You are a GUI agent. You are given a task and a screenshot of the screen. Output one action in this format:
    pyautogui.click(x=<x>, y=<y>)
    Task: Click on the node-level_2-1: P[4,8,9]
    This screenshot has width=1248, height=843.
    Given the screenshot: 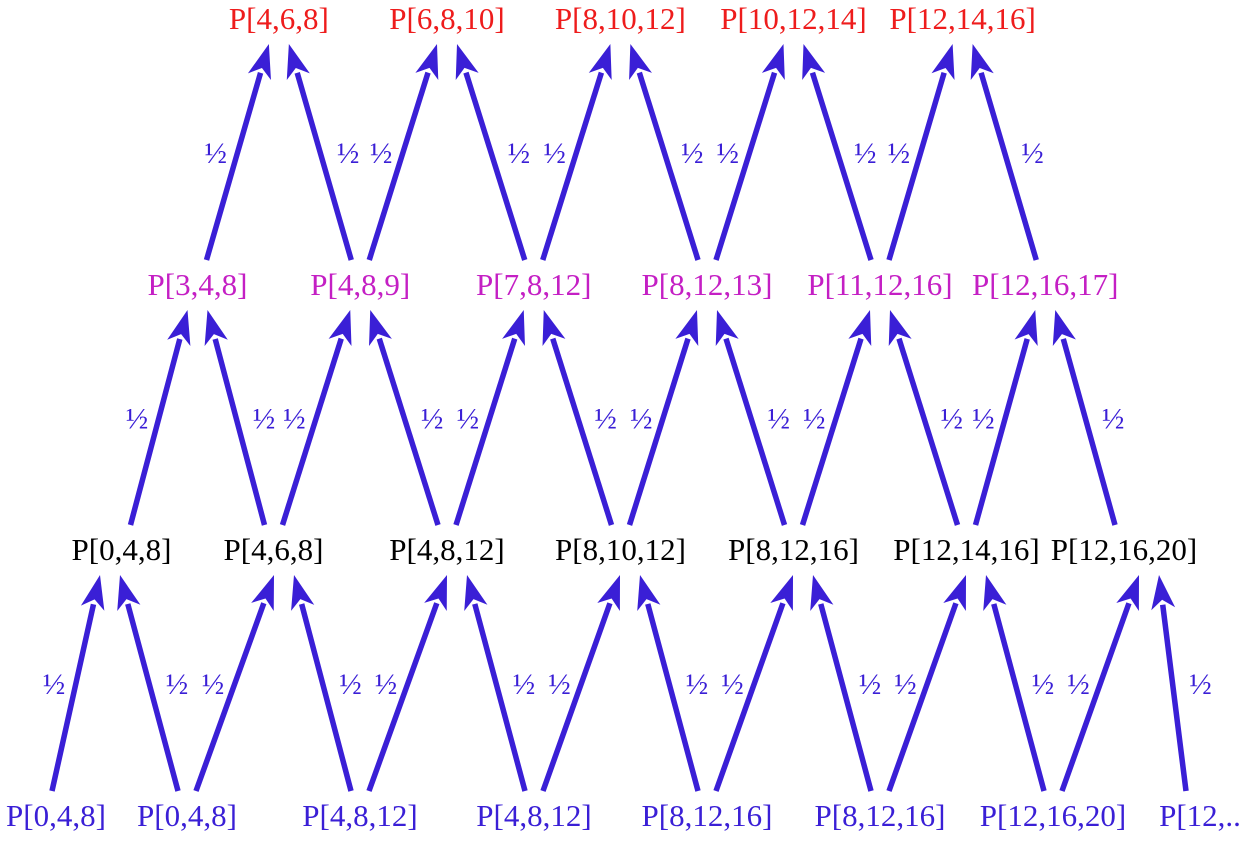 What is the action you would take?
    pyautogui.click(x=360, y=284)
    